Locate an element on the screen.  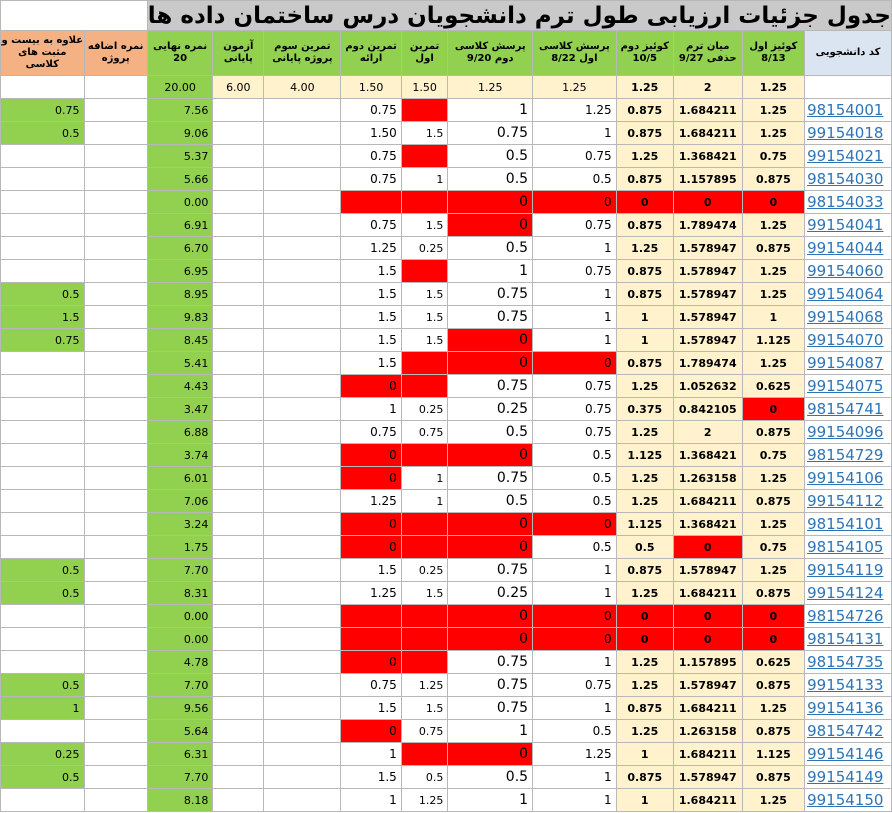
cell-quiz2: 0 is located at coordinates (644, 639).